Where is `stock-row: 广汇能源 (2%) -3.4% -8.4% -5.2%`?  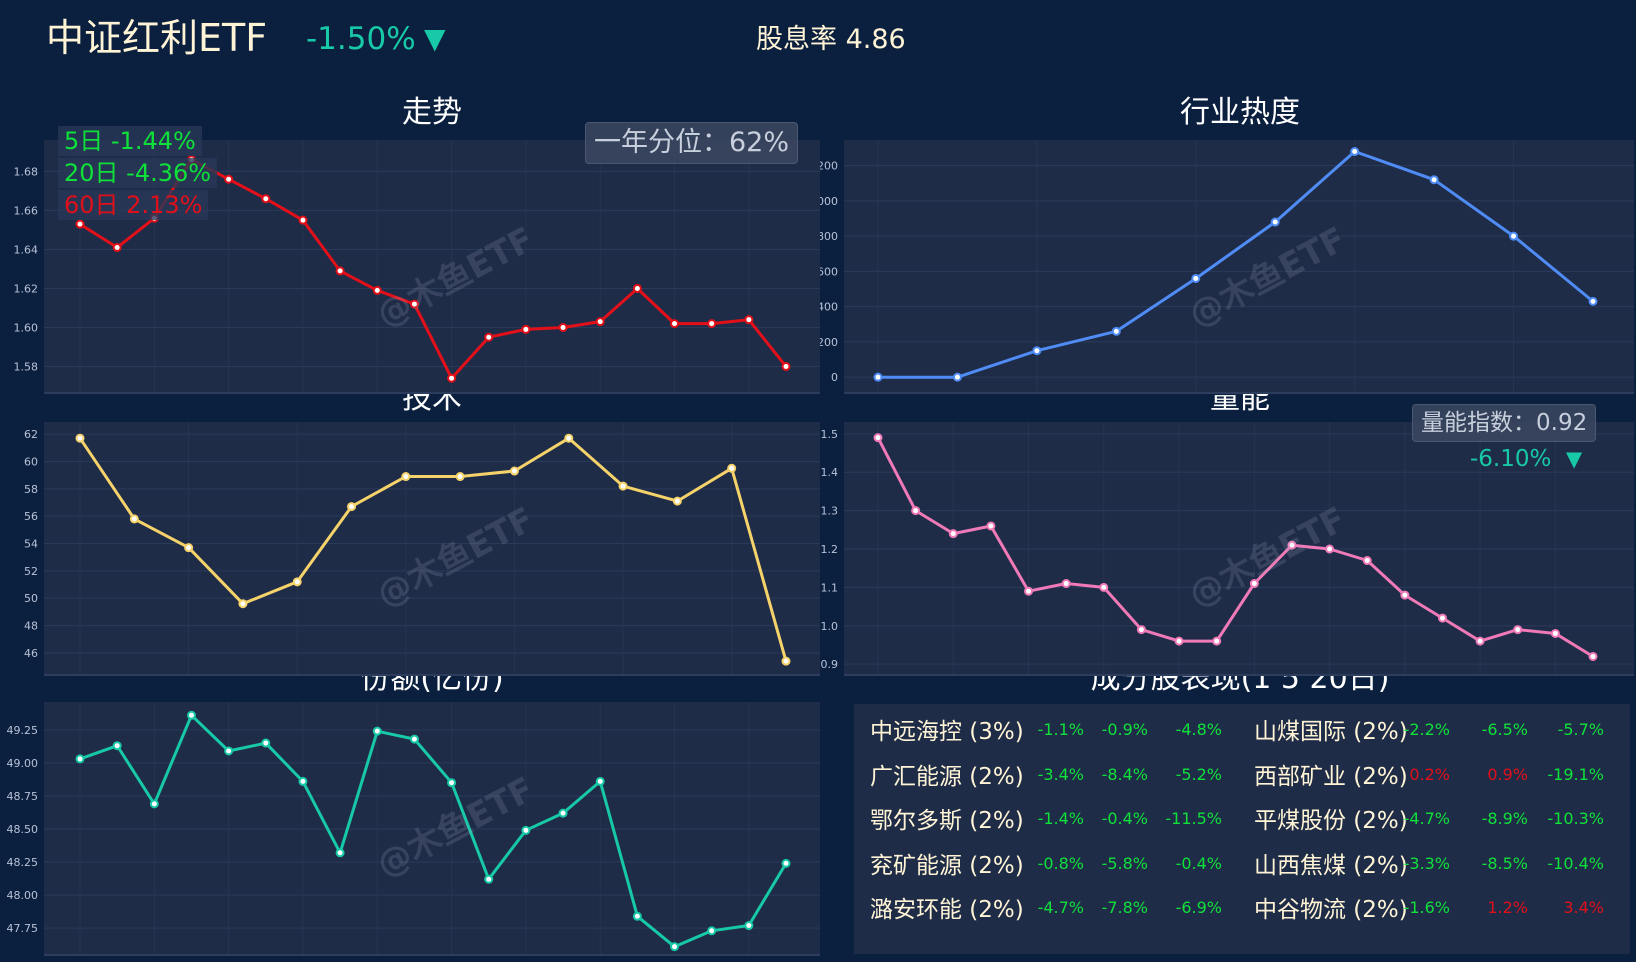
stock-row: 广汇能源 (2%) -3.4% -8.4% -5.2% is located at coordinates (1242, 777).